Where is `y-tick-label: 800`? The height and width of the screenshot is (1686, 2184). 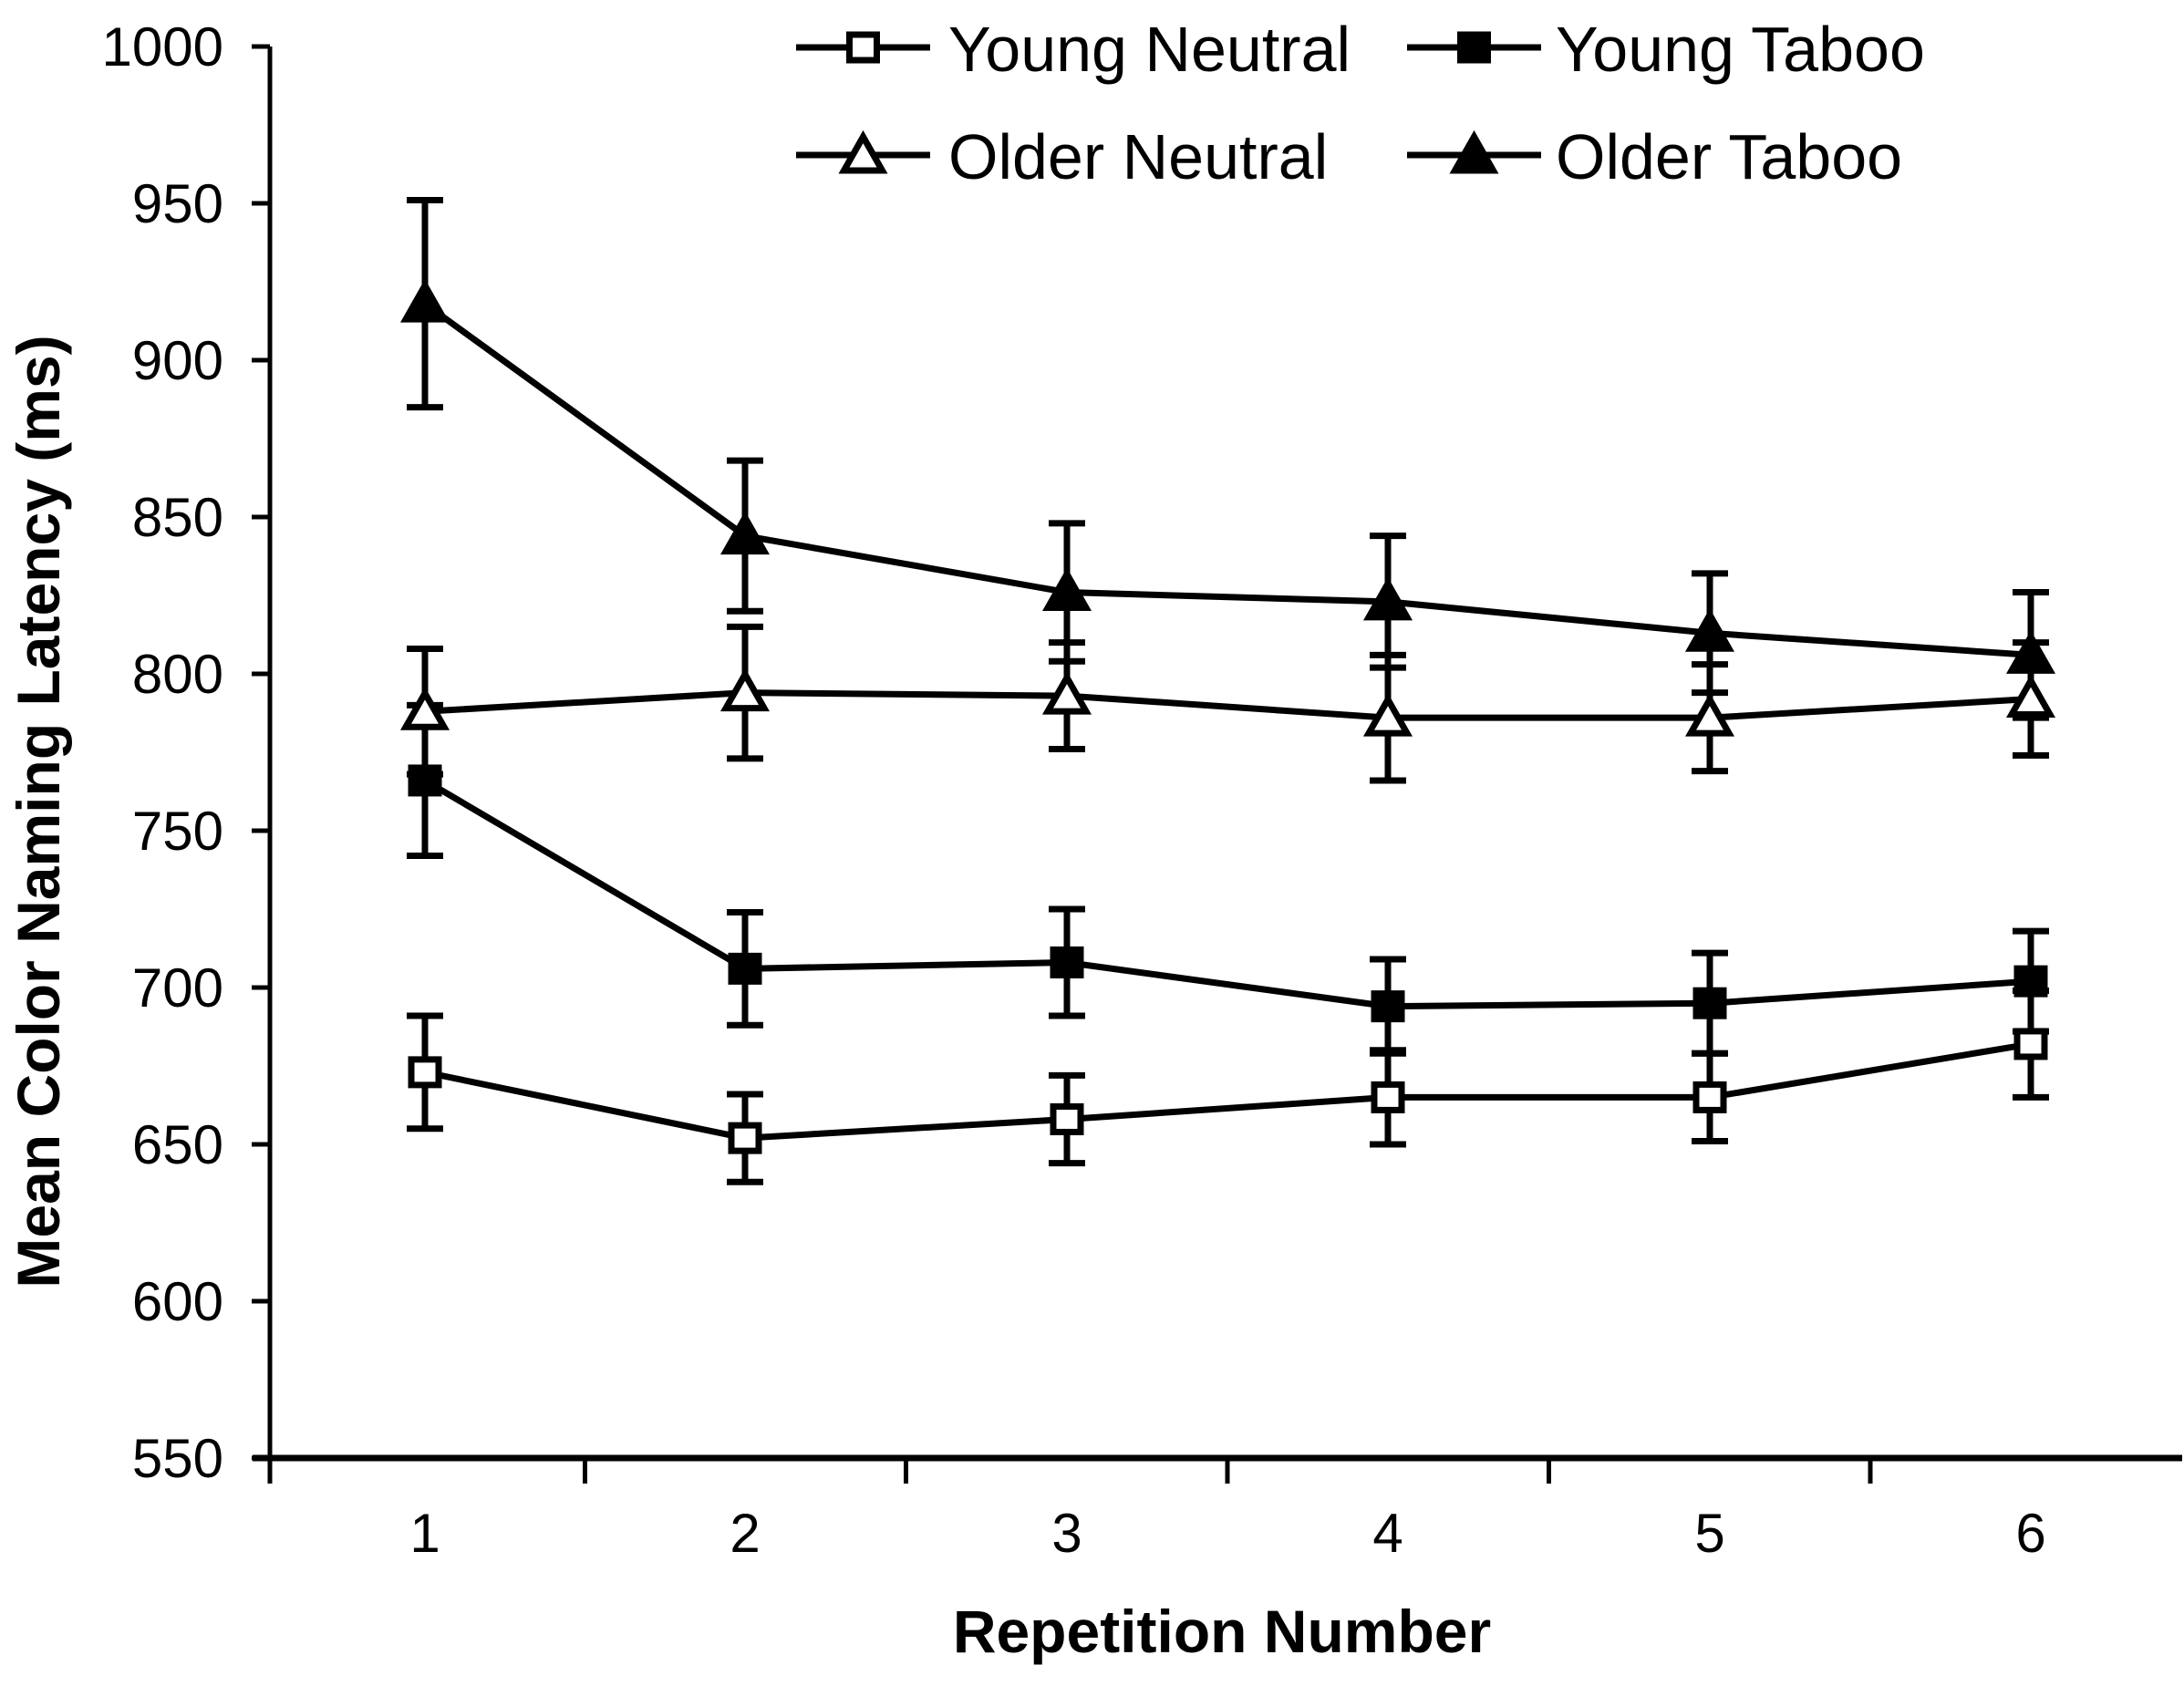
y-tick-label: 800 is located at coordinates (178, 674).